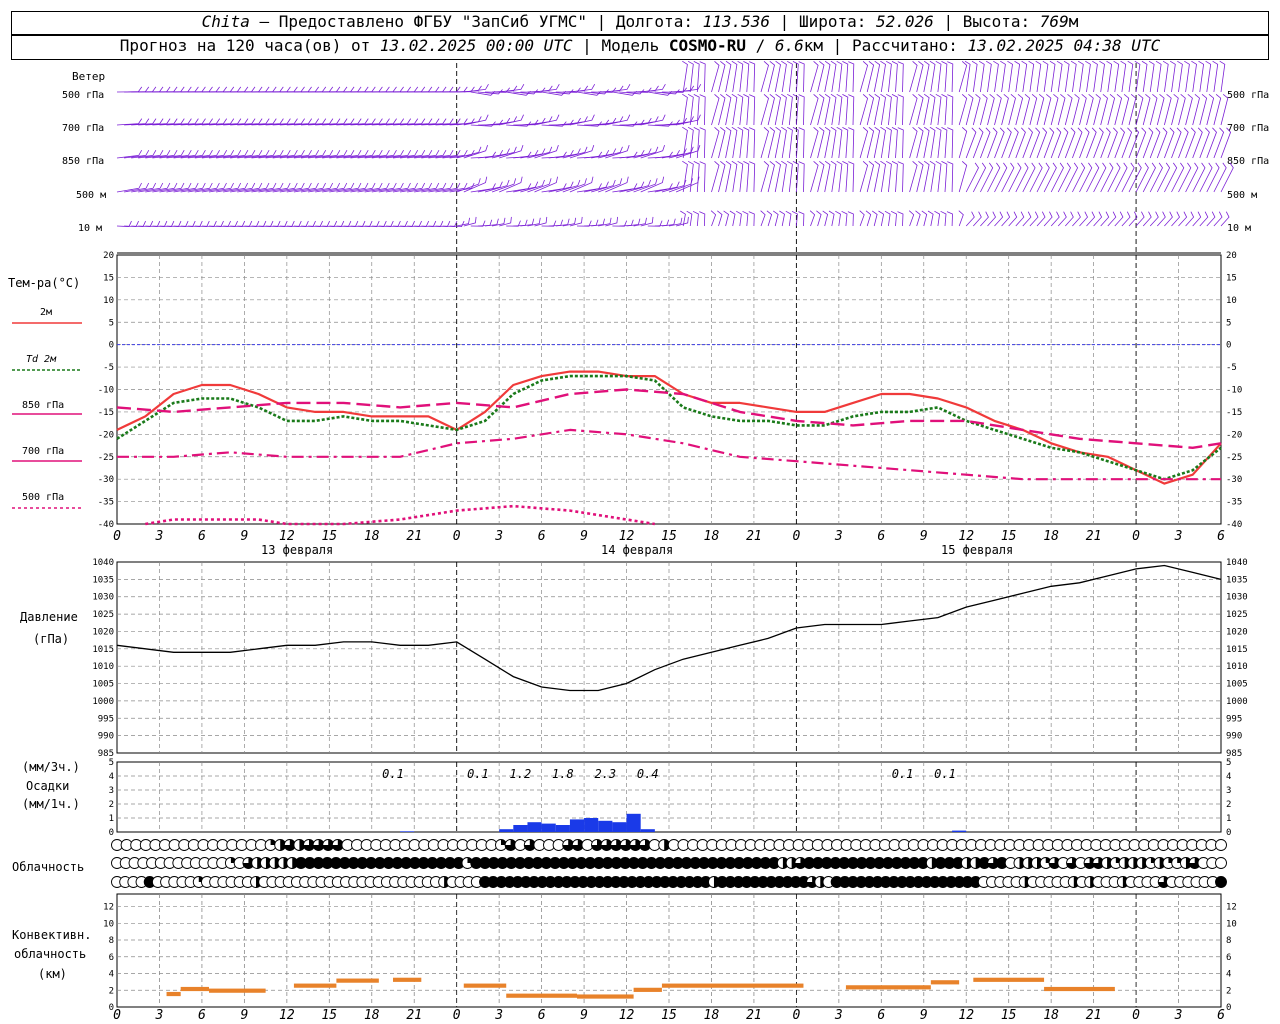  Describe the element at coordinates (669, 536) in the screenshot. I see `hour-labels-top: 0 3 6 9 12 15 18 21 0 3 6 9 12 15 18 21 0 3 6 9 12 15 18 21 0 3 6` at that location.